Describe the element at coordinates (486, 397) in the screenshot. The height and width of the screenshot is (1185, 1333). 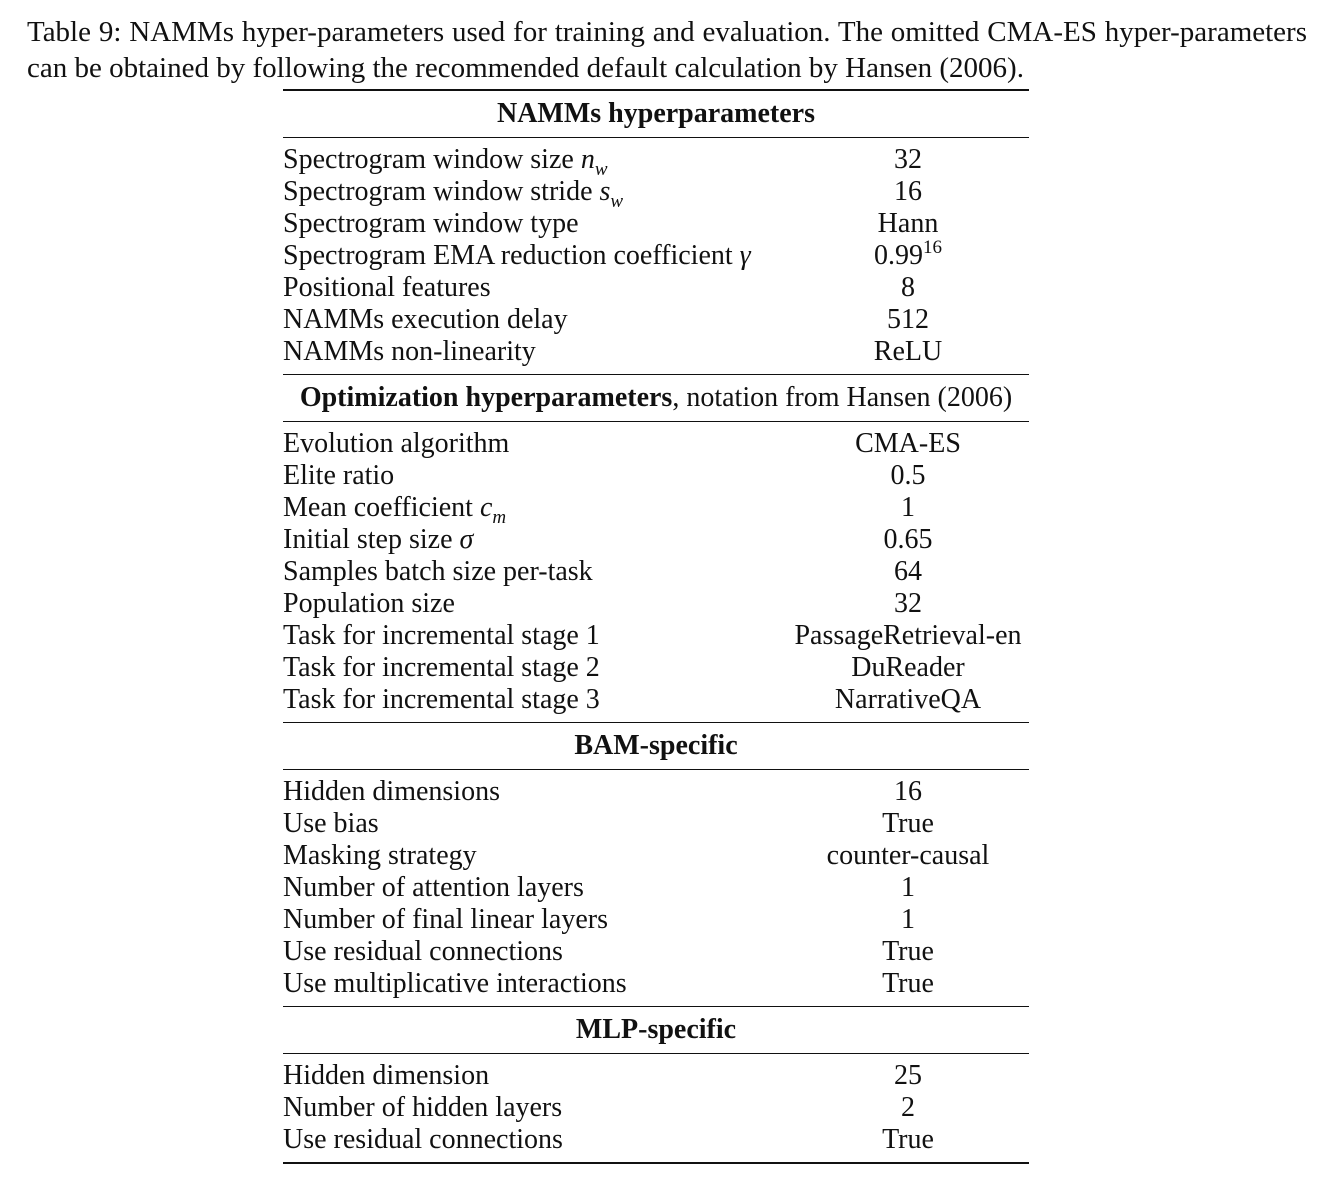
I see `section-title: Optimization hyperparameters` at that location.